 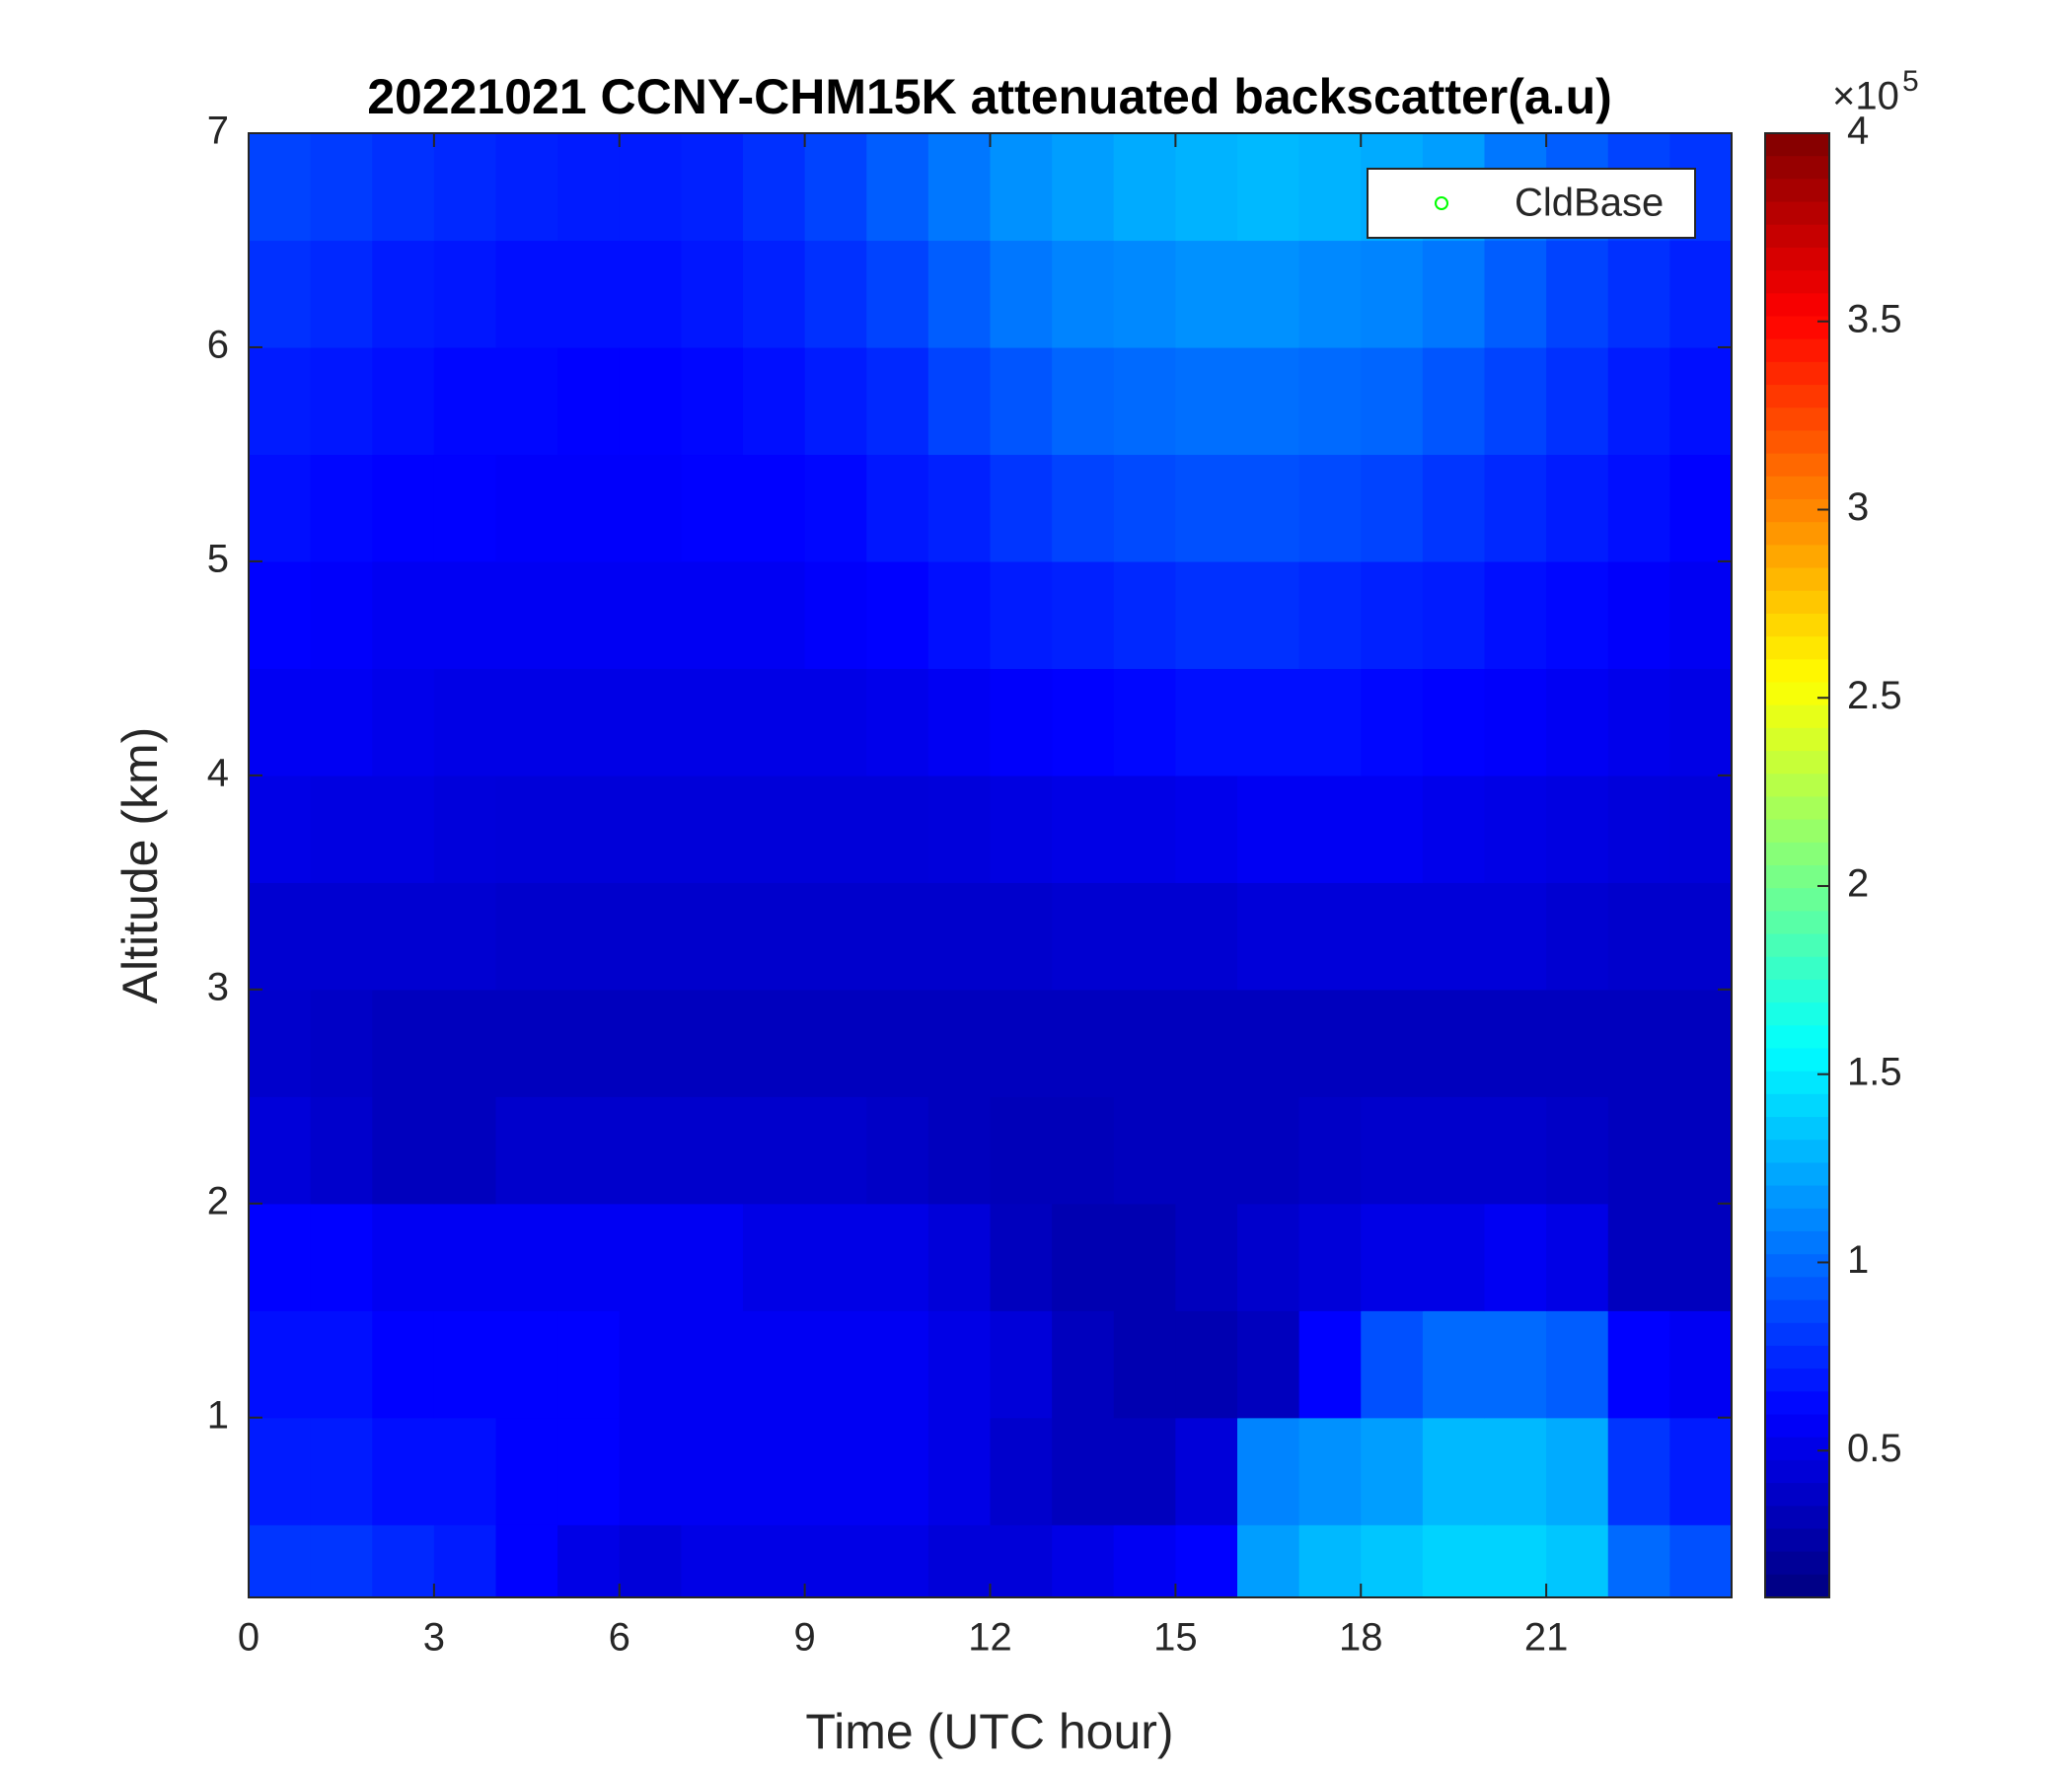 What do you see at coordinates (989, 1732) in the screenshot?
I see `x-axis-label: Time (UTC hour)` at bounding box center [989, 1732].